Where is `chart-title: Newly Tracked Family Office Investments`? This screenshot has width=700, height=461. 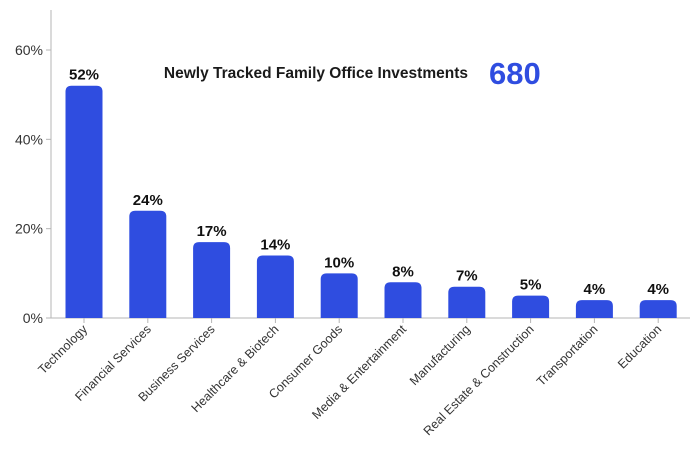
chart-title: Newly Tracked Family Office Investments is located at coordinates (316, 73).